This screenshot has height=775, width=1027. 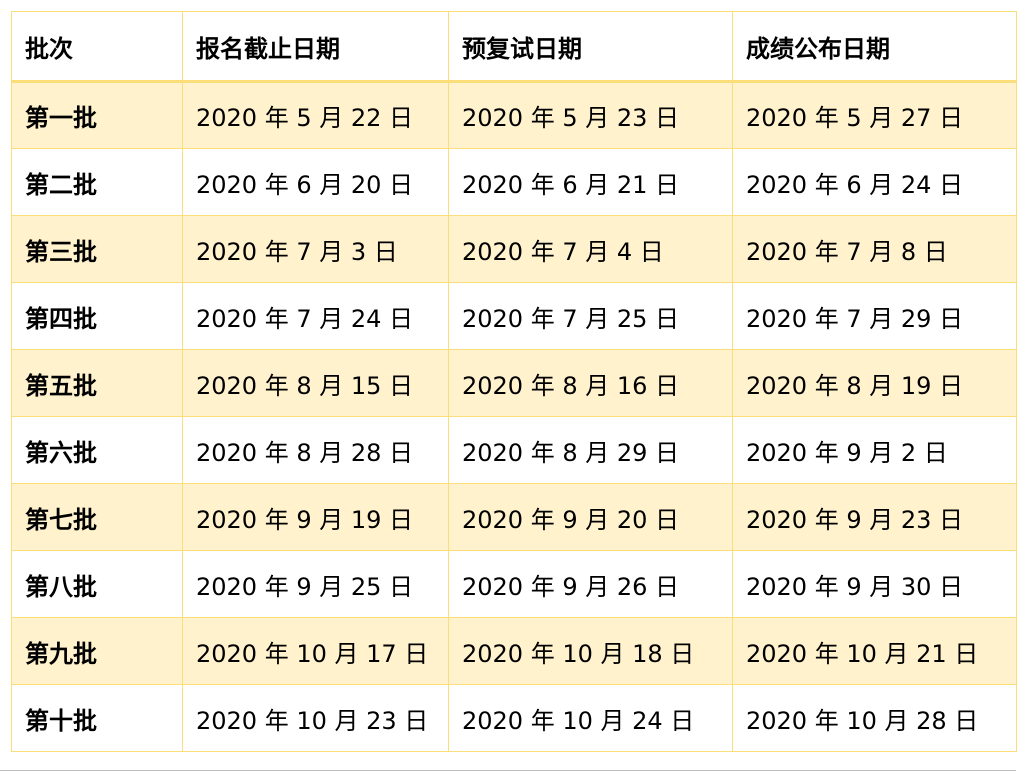 What do you see at coordinates (97, 115) in the screenshot?
I see `batch-cell: 第一批` at bounding box center [97, 115].